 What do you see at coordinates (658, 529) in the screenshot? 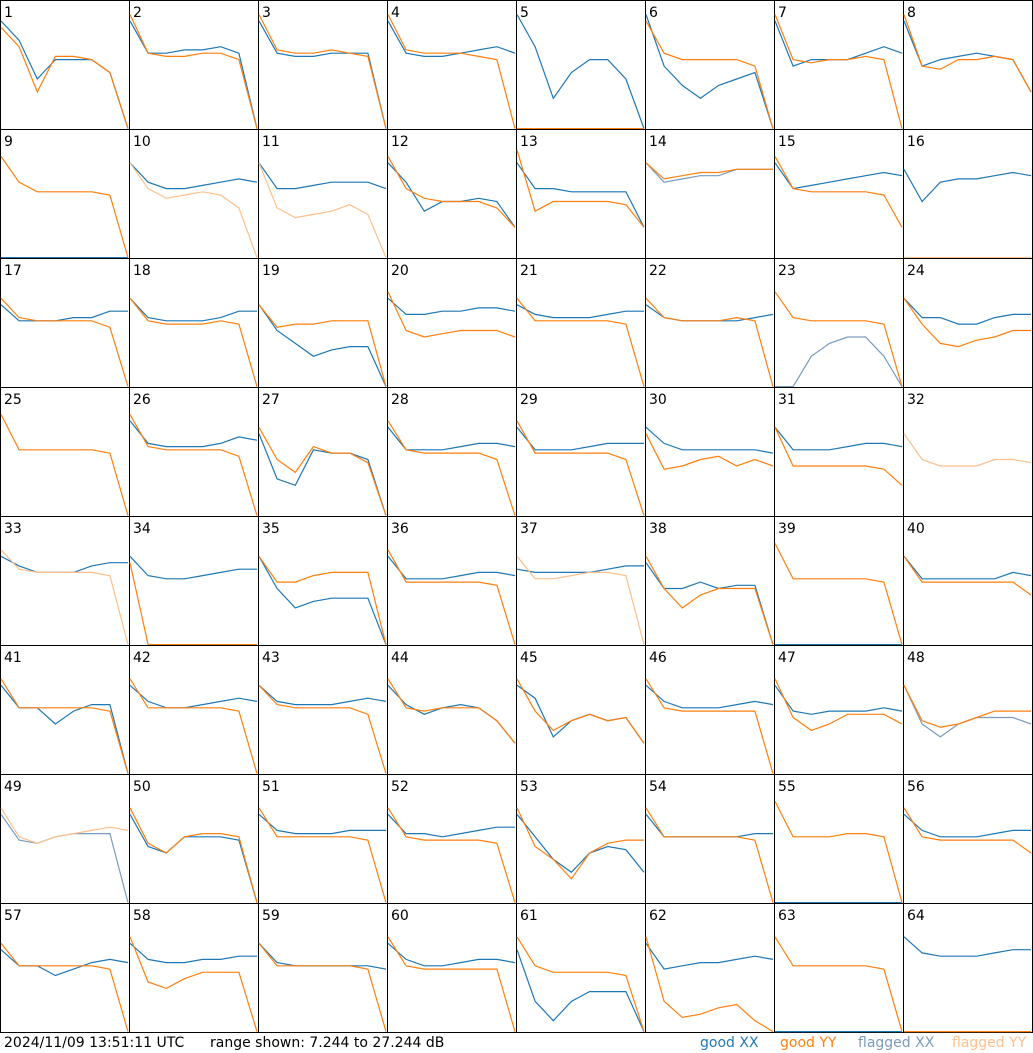
I see `panel-label: 38` at bounding box center [658, 529].